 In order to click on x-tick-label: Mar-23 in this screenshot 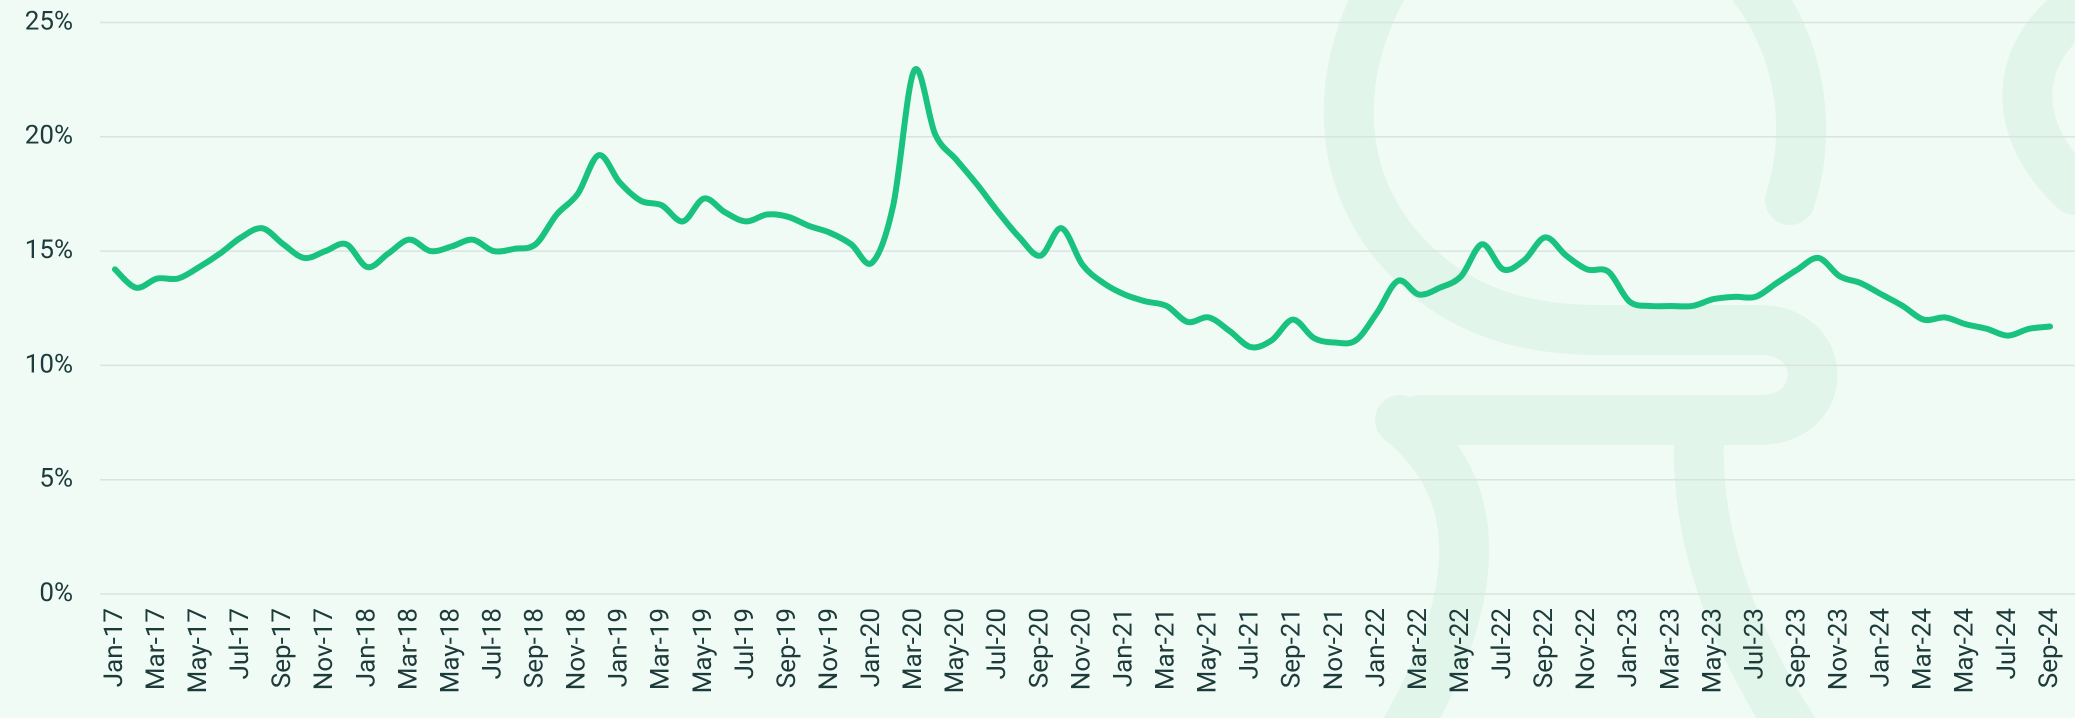, I will do `click(1670, 649)`.